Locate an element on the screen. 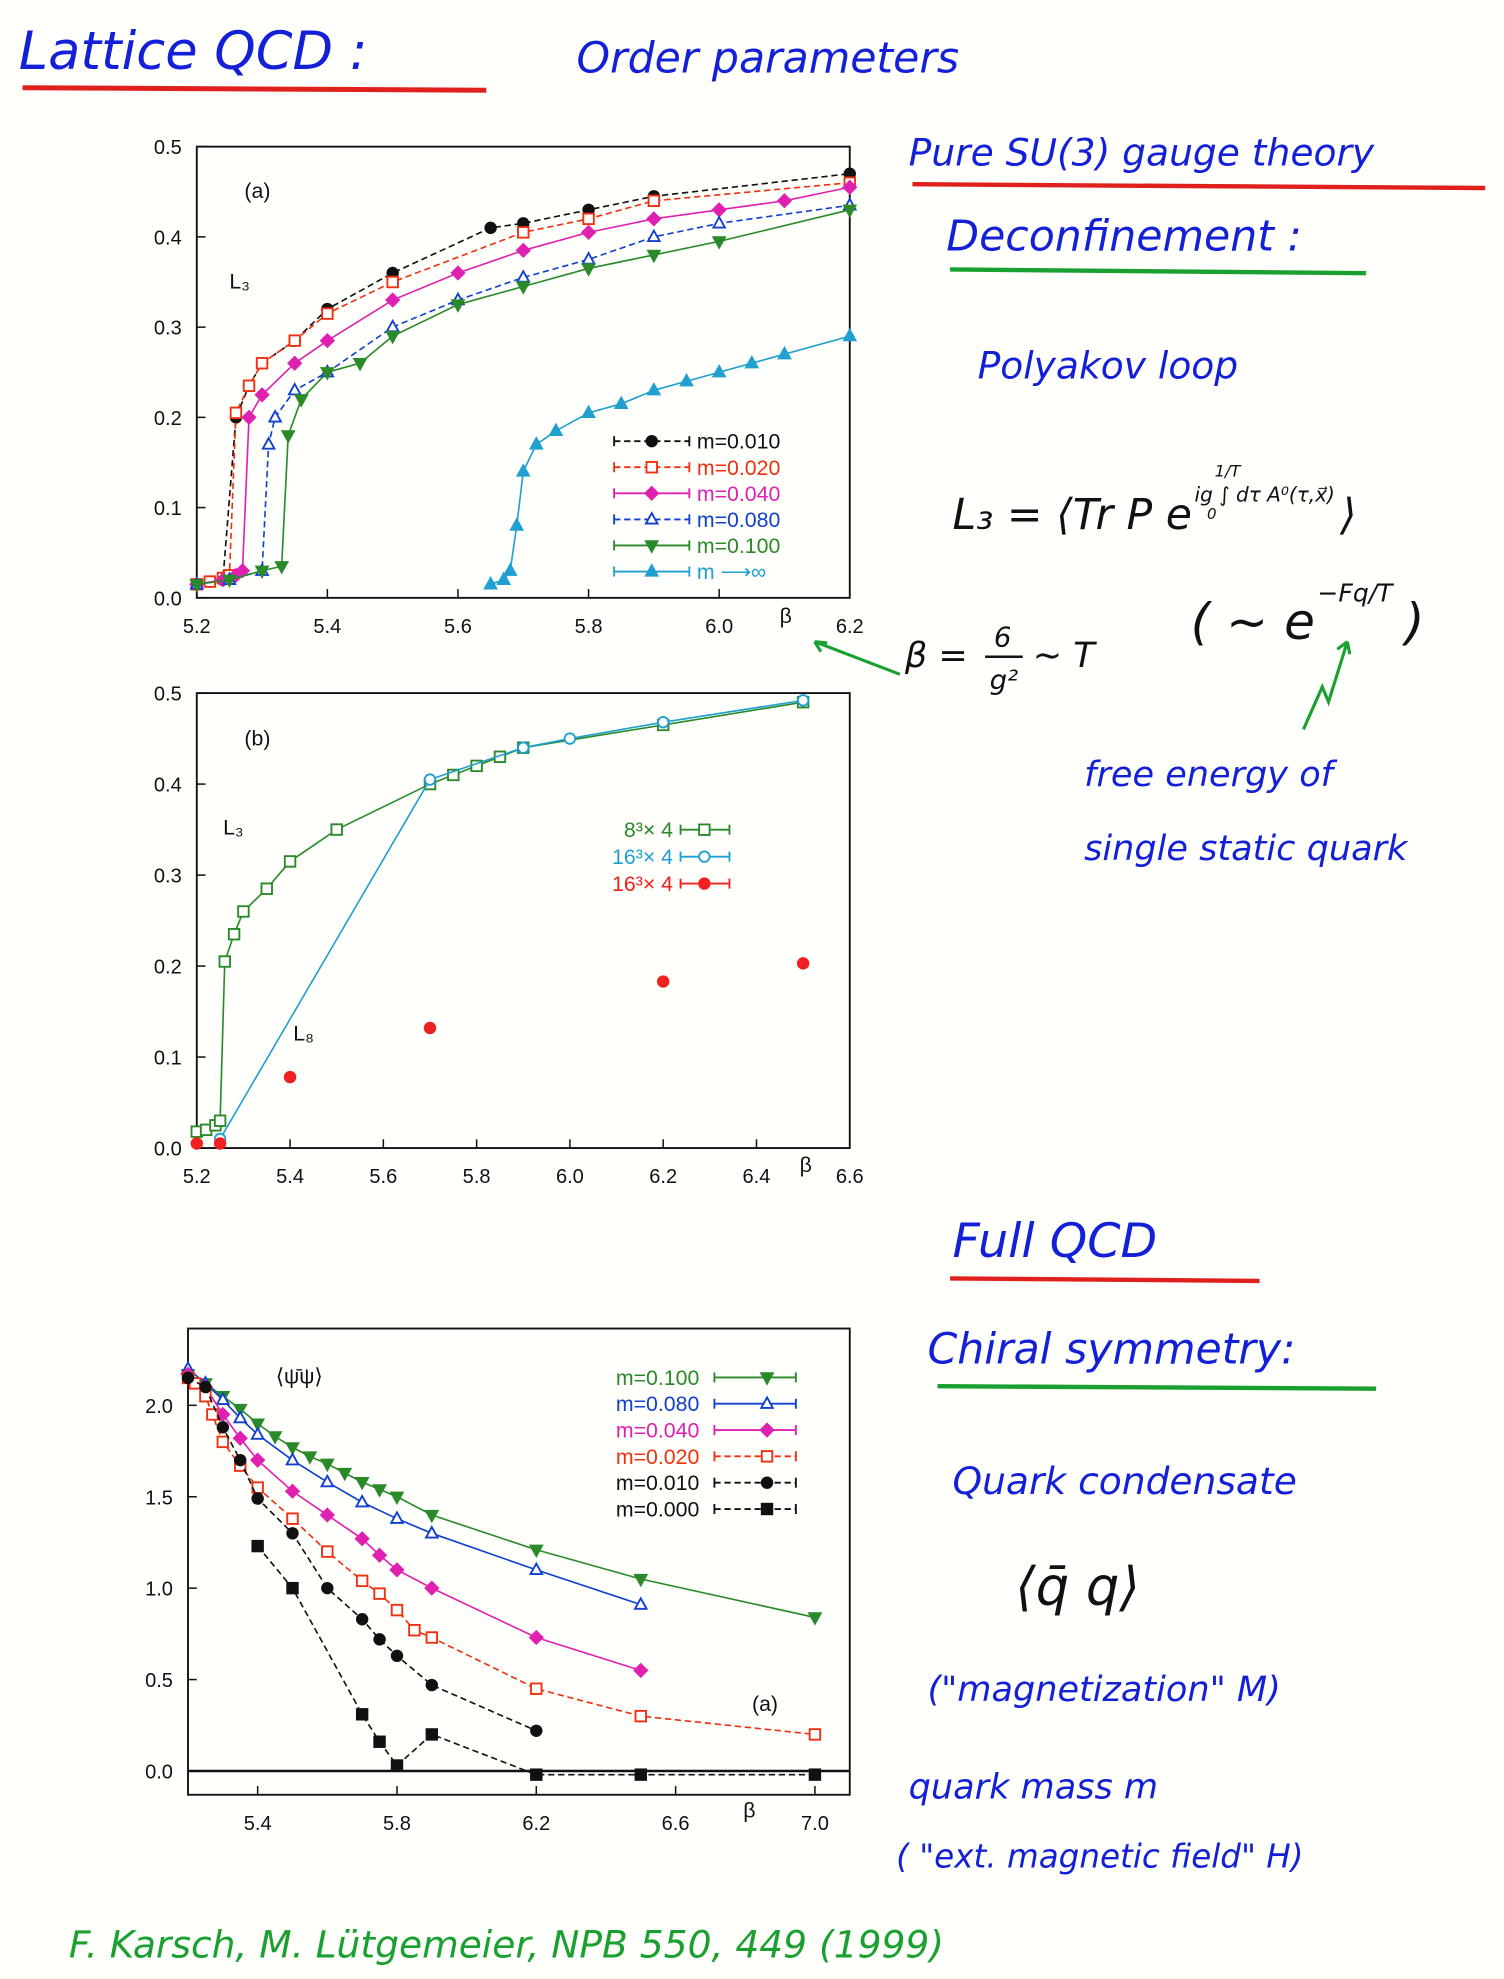 The height and width of the screenshot is (1979, 1504). formula: L₃ = ⟨Tr P e is located at coordinates (1072, 515).